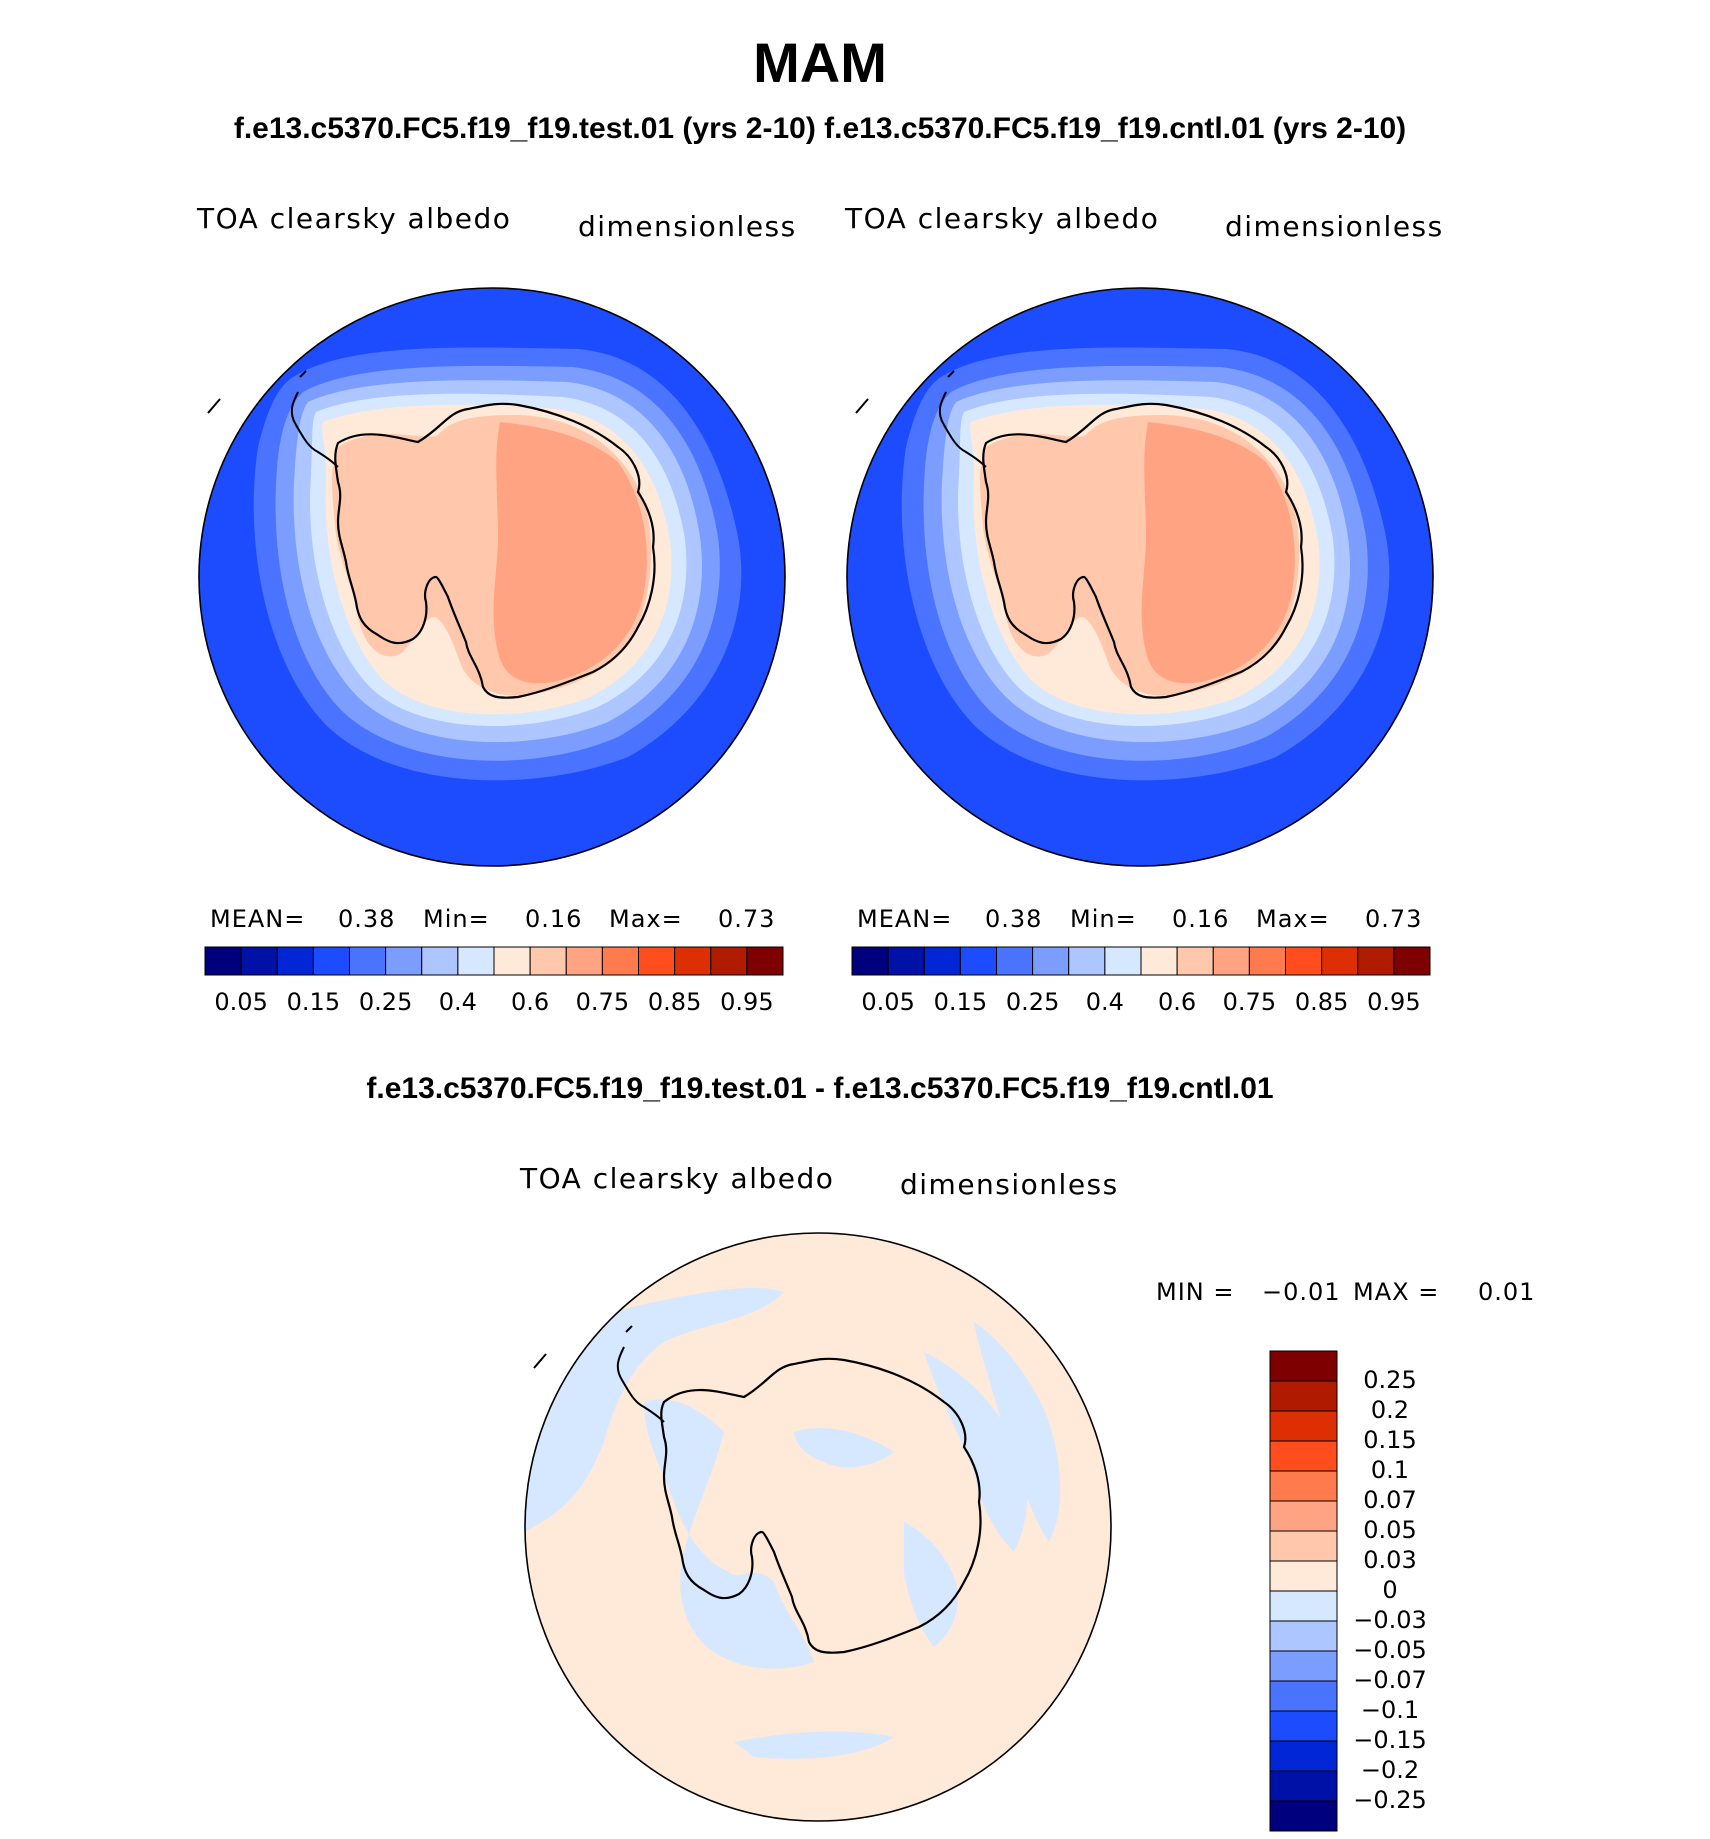  What do you see at coordinates (1249, 1002) in the screenshot?
I see `panel2-colorbar-tick-label: 0.75` at bounding box center [1249, 1002].